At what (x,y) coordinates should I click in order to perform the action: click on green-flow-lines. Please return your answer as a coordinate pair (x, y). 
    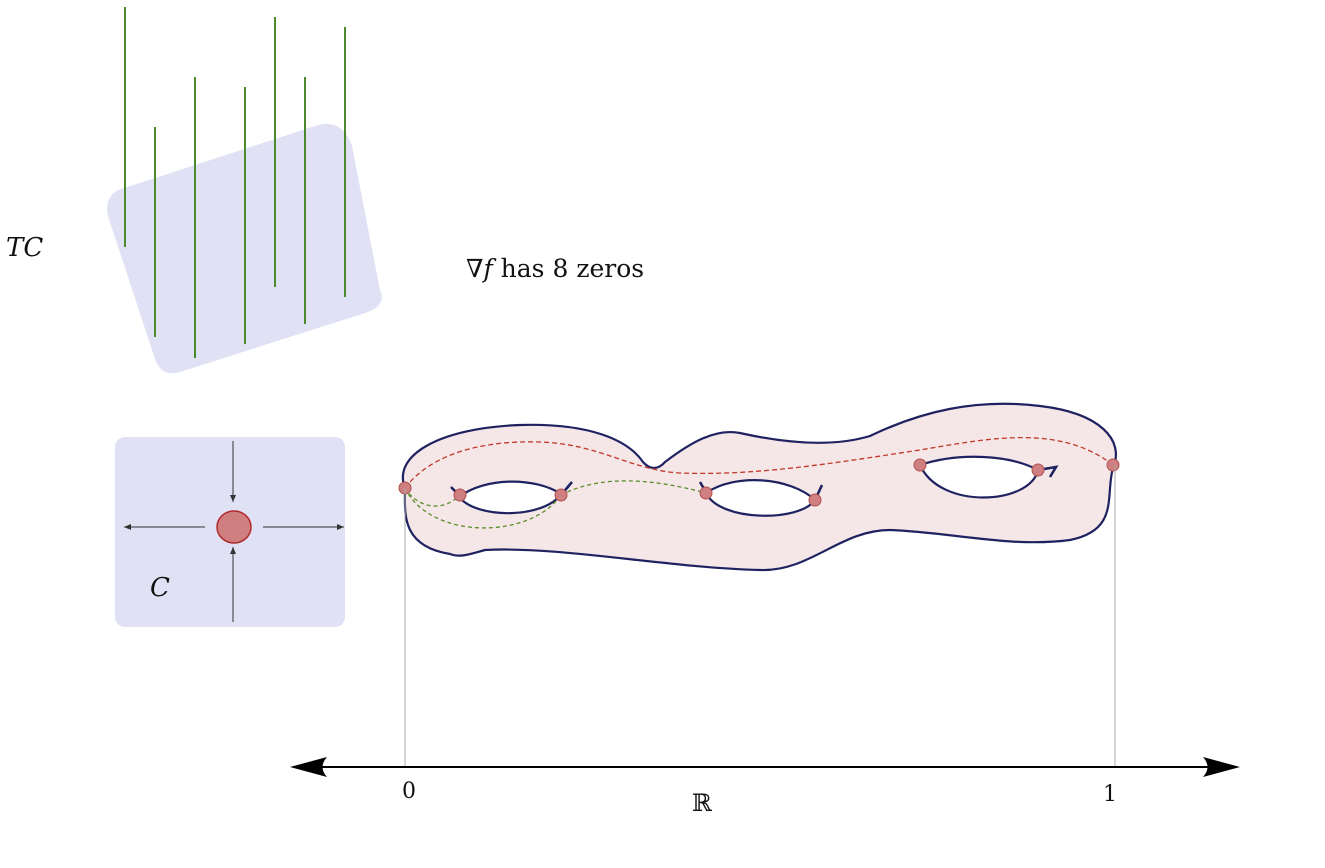
    Looking at the image, I should click on (555, 504).